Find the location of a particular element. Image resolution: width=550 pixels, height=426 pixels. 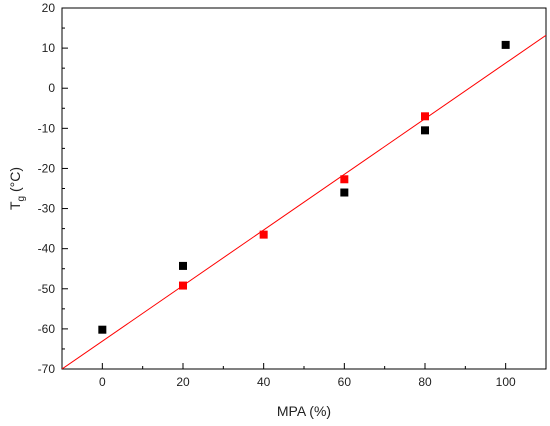

y-axis-label: Tg (°C) is located at coordinates (17, 188).